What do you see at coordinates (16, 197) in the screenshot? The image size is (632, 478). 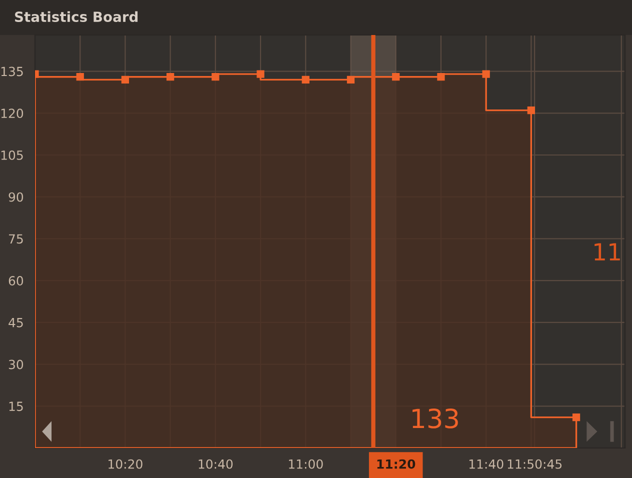 I see `y-tick-label: 90` at bounding box center [16, 197].